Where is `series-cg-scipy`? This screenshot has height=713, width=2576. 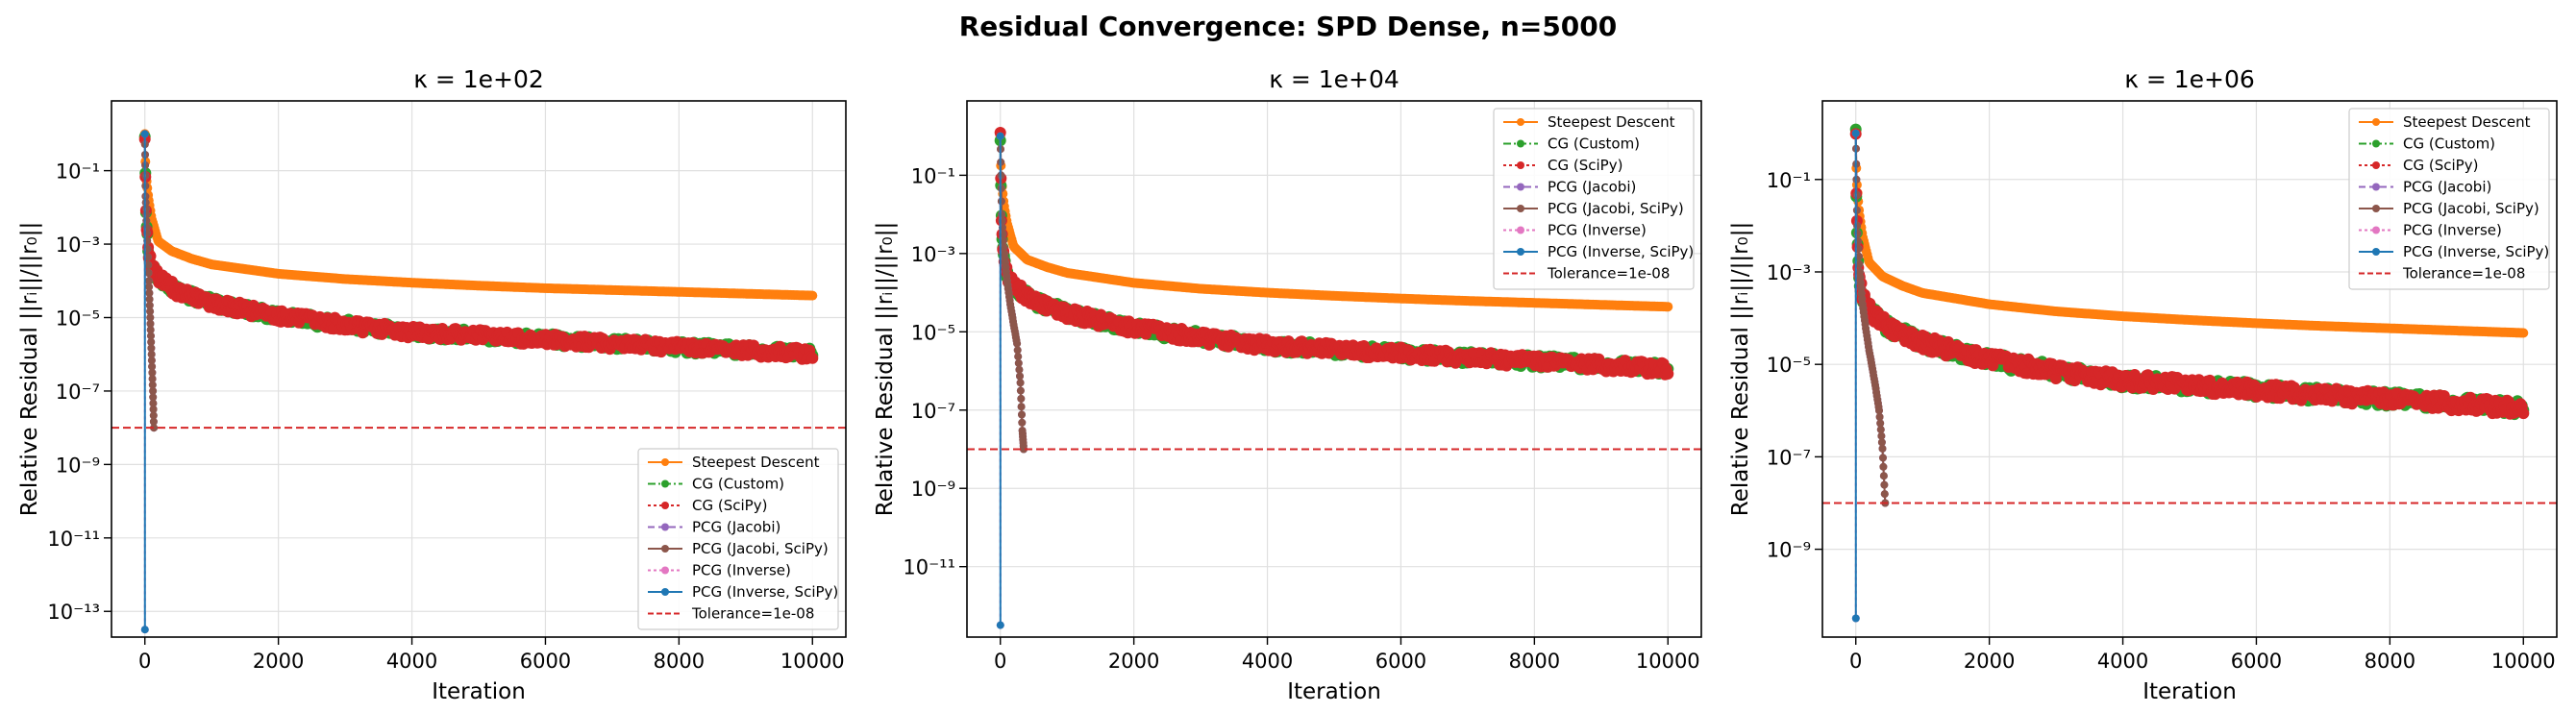
series-cg-scipy is located at coordinates (2189, 274).